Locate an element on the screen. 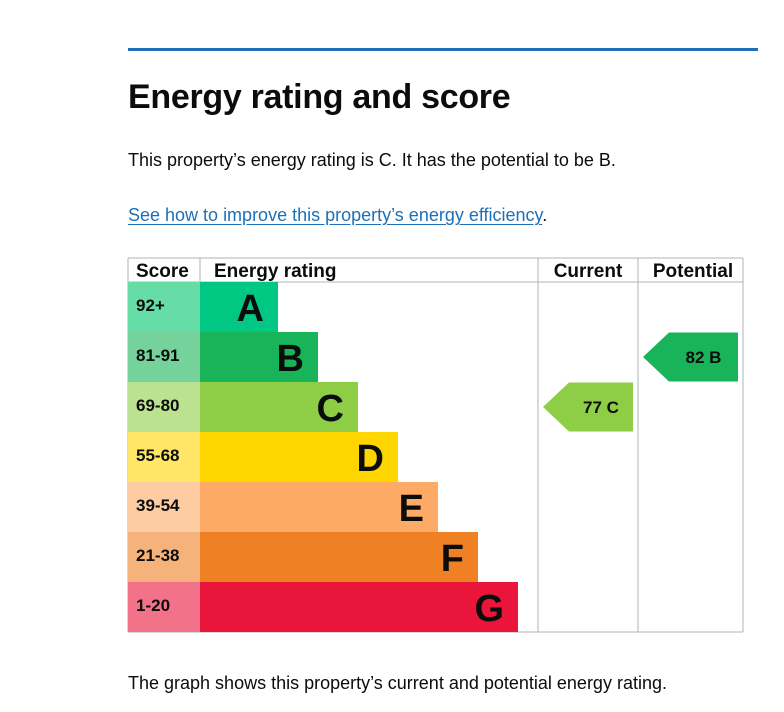  band-bar-f is located at coordinates (339, 557).